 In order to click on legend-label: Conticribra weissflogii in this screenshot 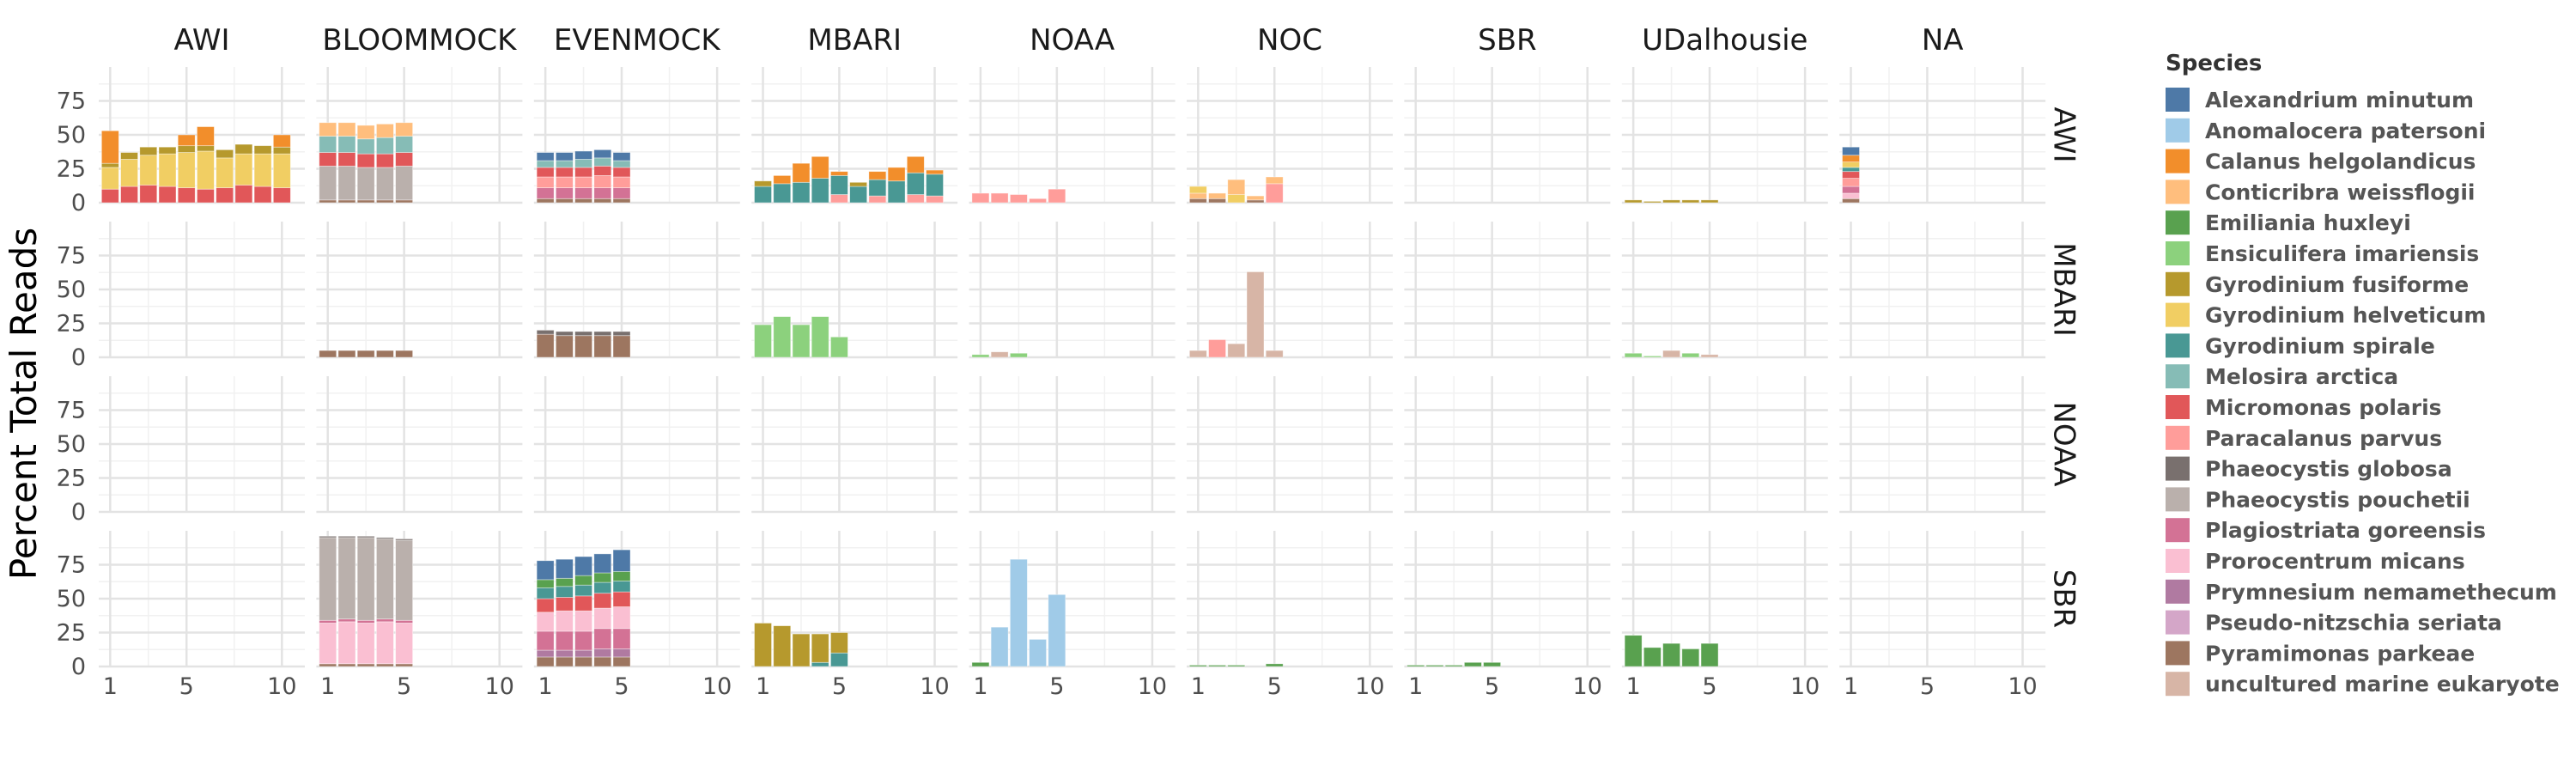, I will do `click(2340, 192)`.